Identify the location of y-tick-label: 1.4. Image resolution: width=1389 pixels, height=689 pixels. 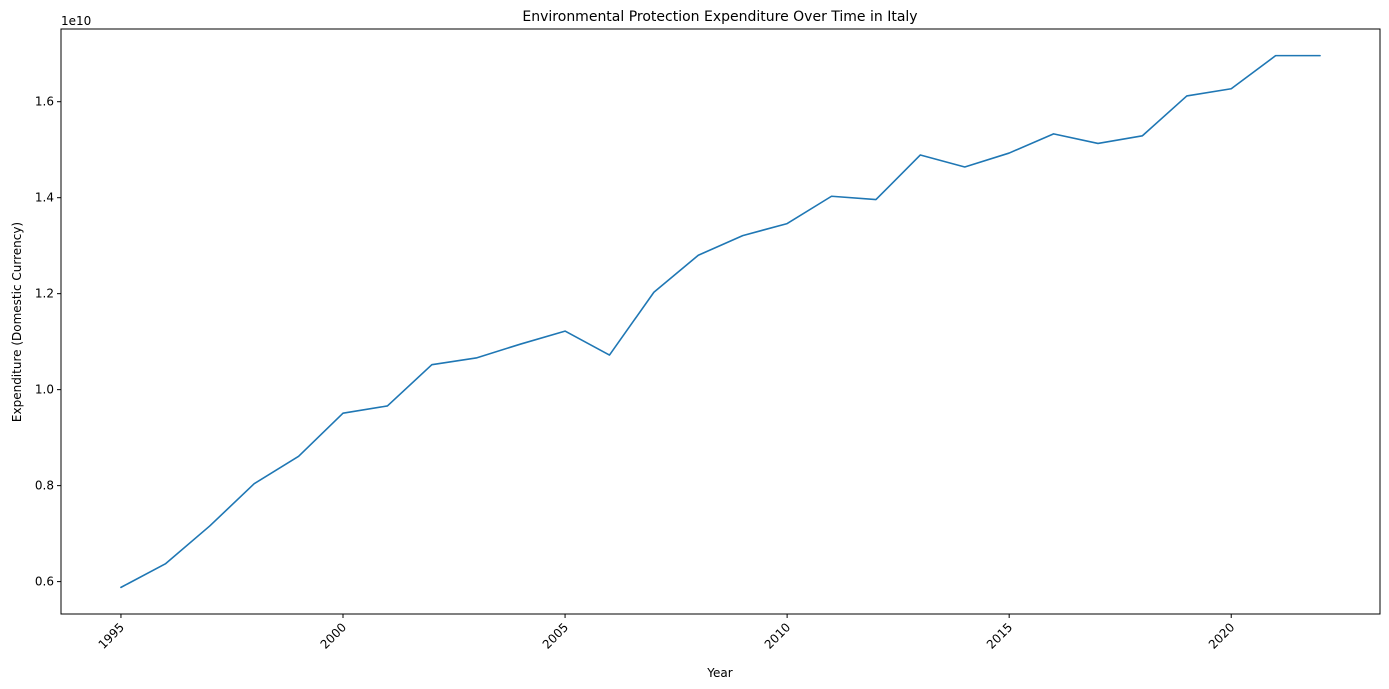
(44, 198).